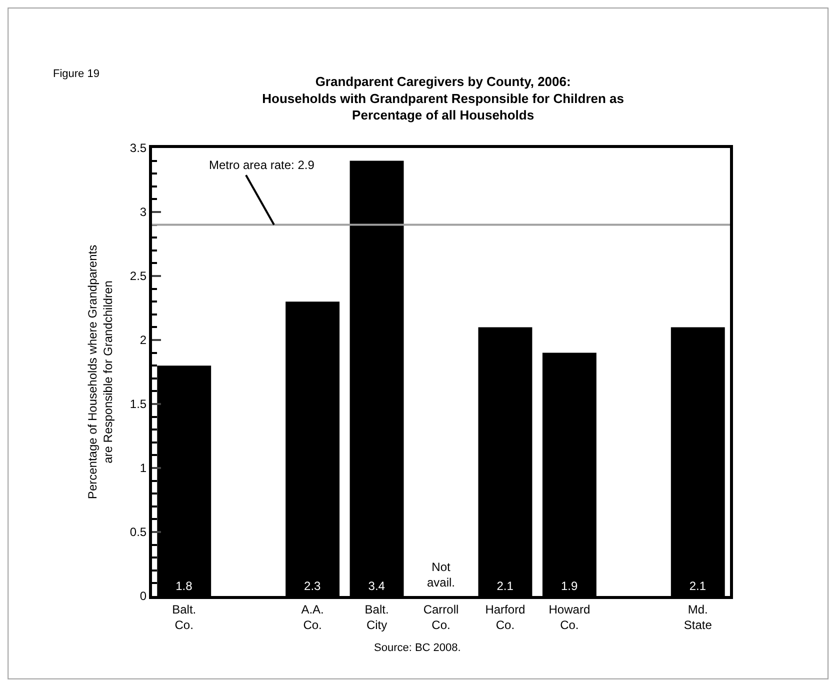  I want to click on x-tick-label: Howard Co., so click(569, 617).